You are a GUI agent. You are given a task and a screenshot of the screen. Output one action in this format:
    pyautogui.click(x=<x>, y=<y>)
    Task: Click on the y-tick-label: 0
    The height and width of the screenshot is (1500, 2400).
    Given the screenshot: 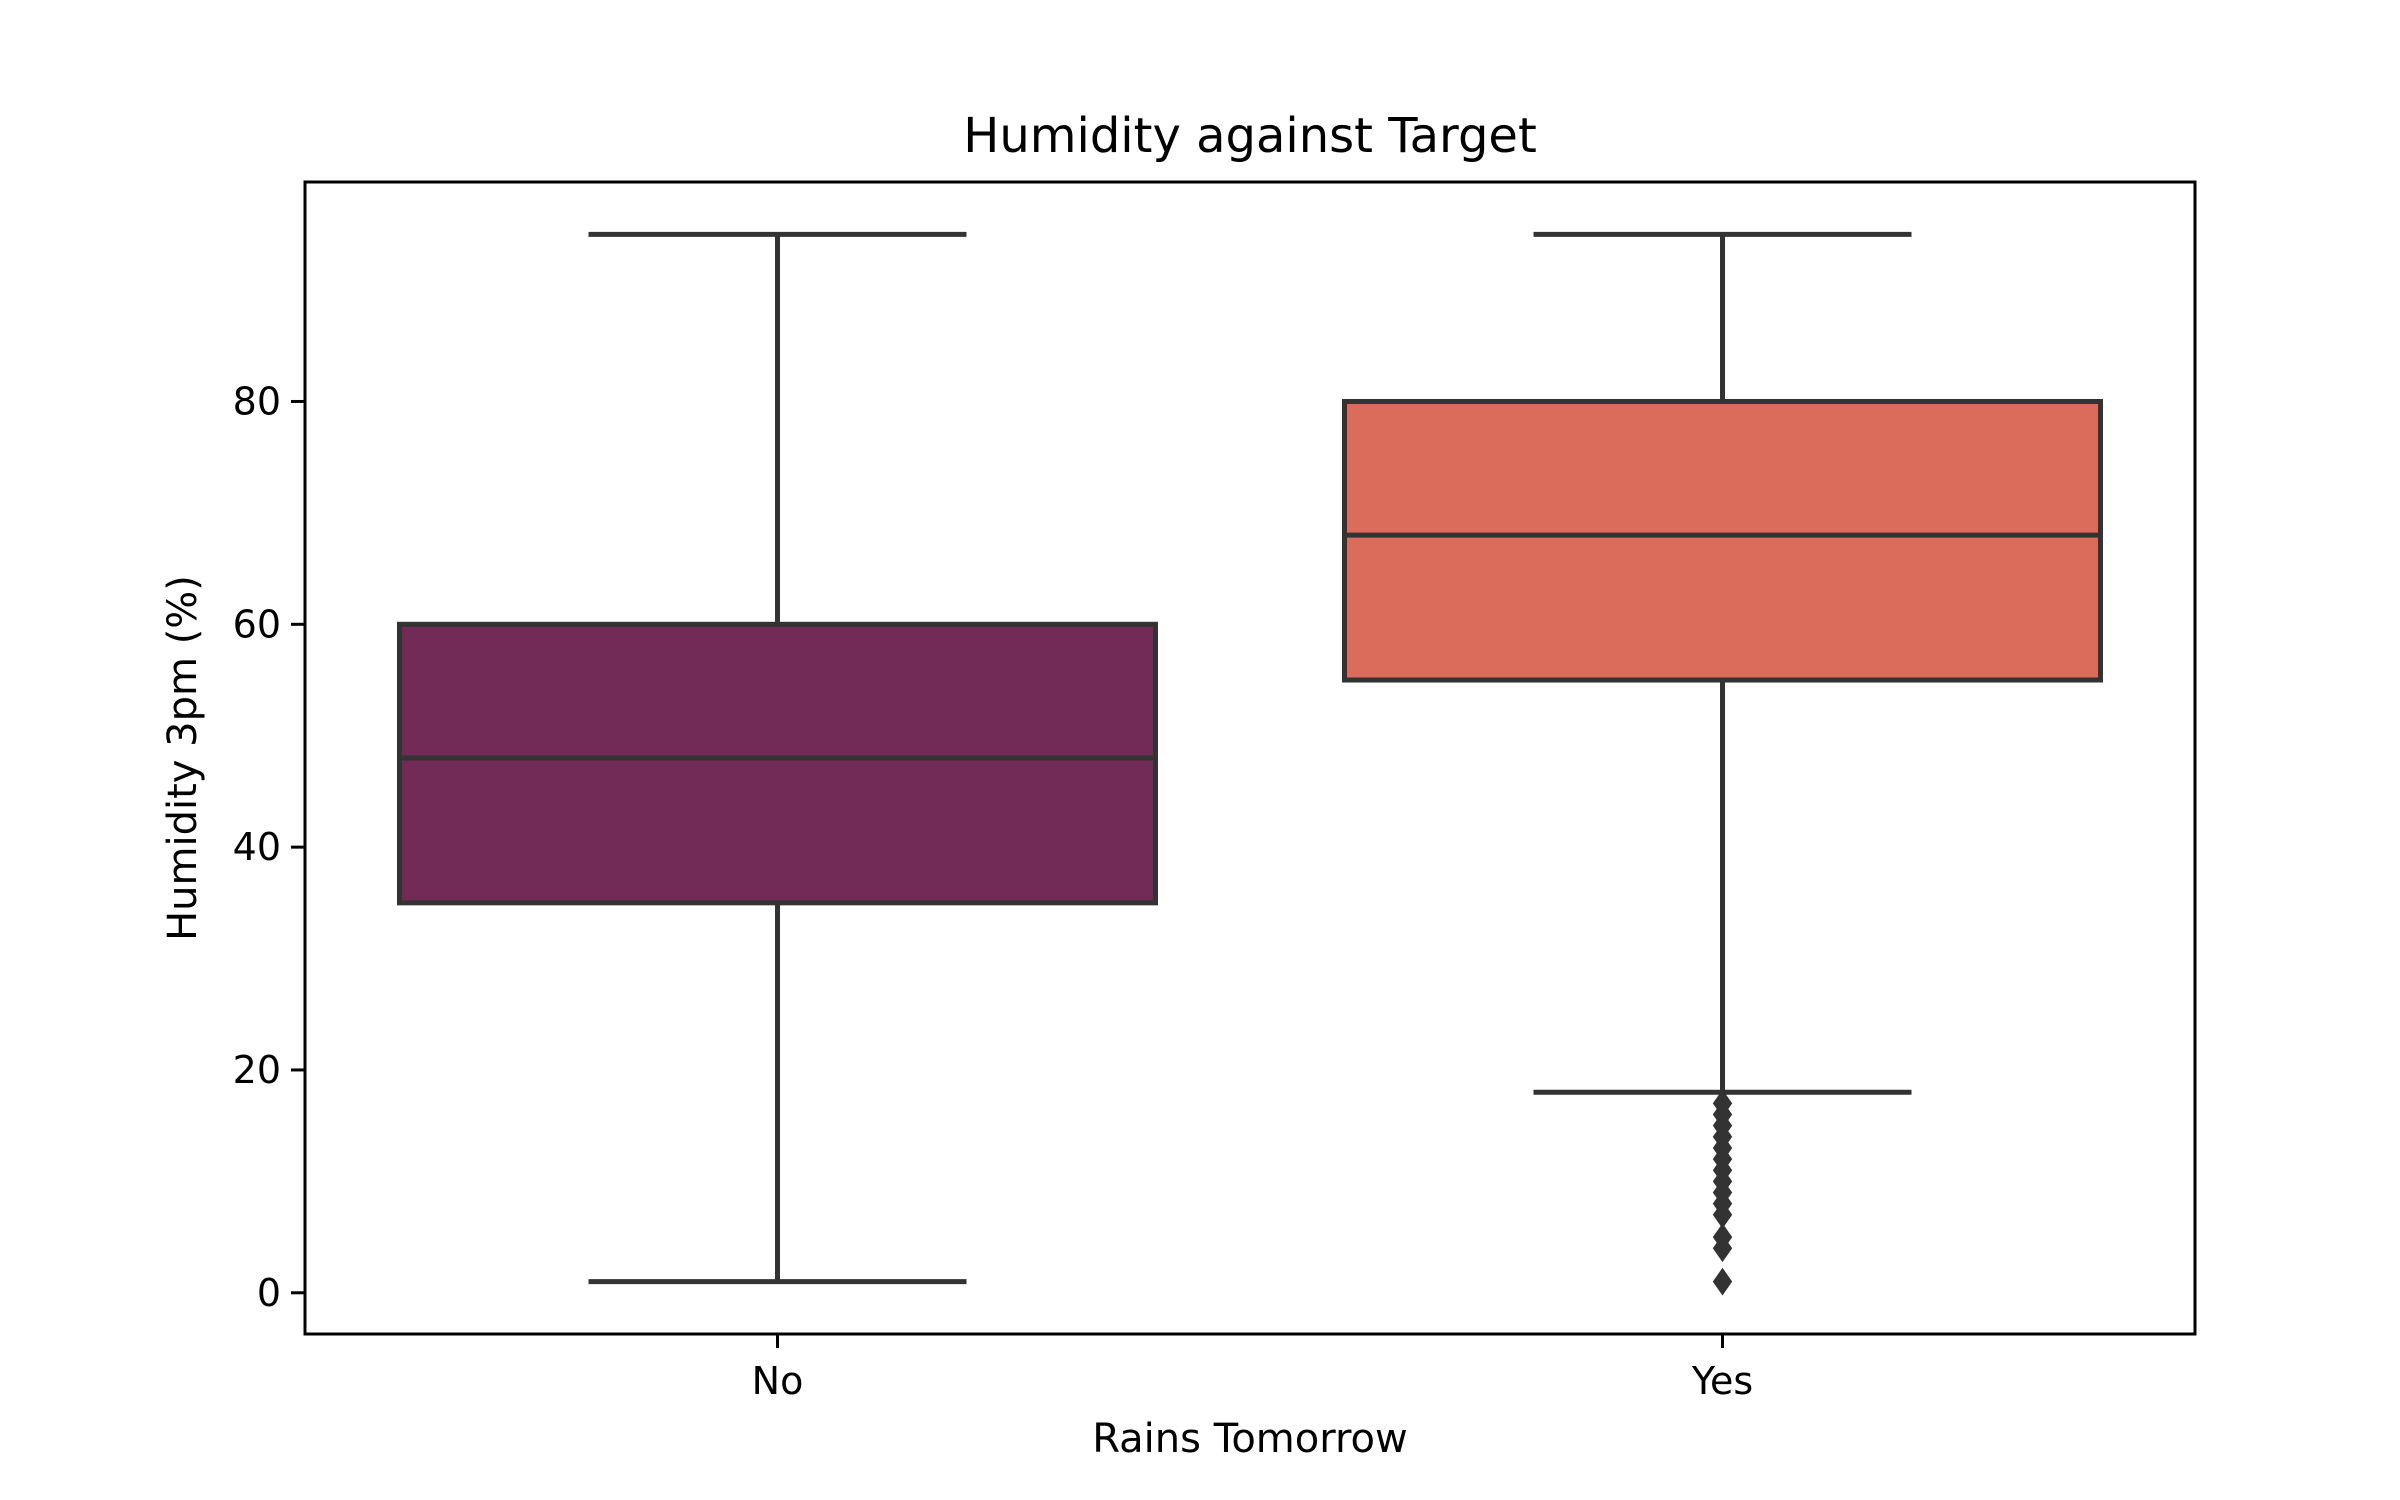 What is the action you would take?
    pyautogui.click(x=269, y=1293)
    